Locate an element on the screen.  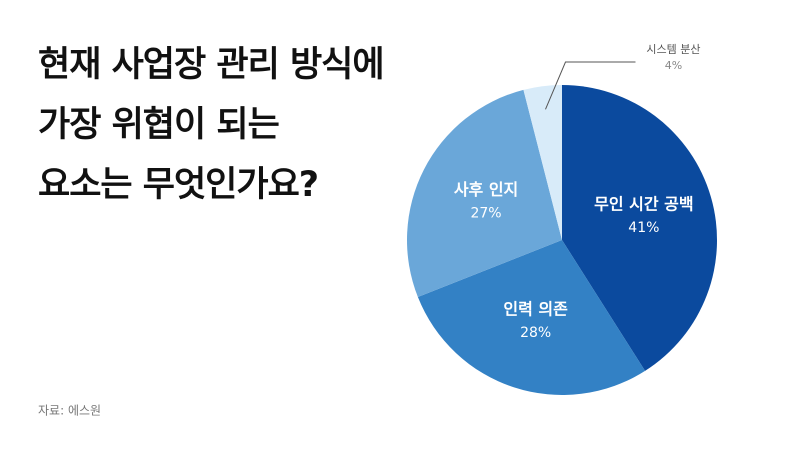
slice-value: 41% is located at coordinates (643, 228).